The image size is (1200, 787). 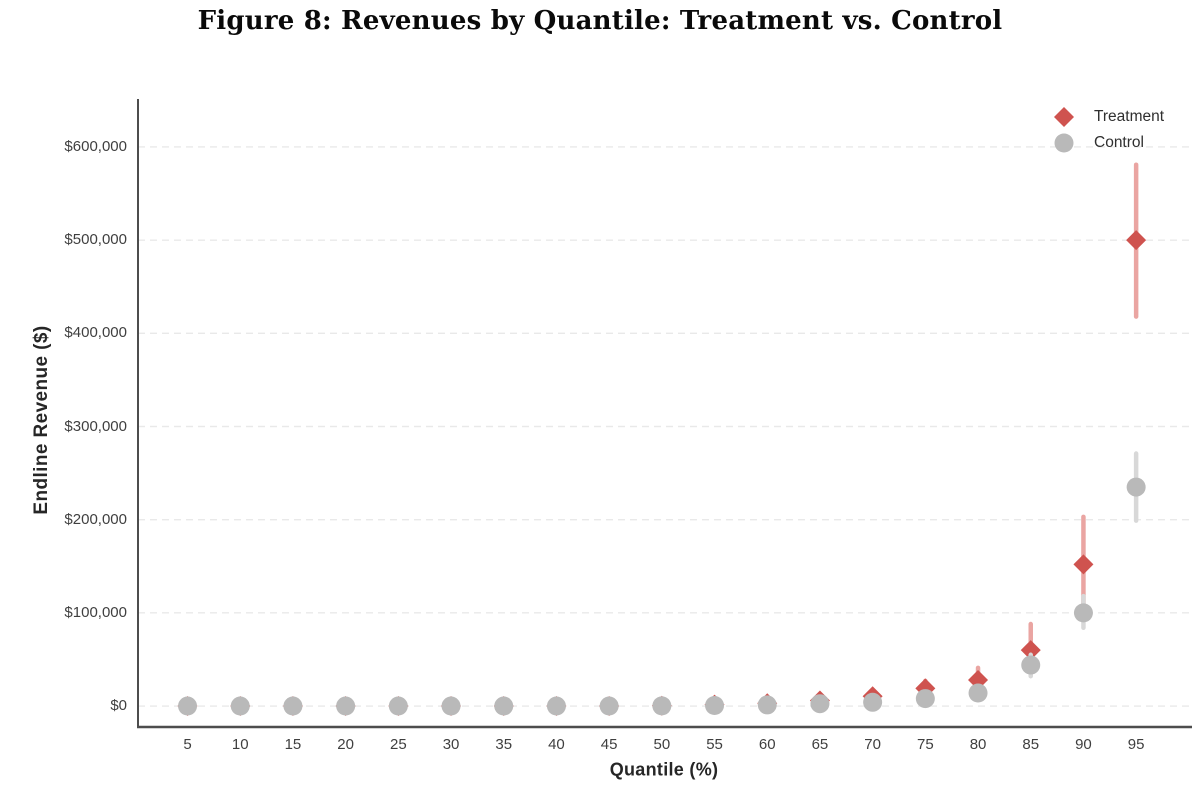 What do you see at coordinates (872, 744) in the screenshot?
I see `x-tick-label: 70` at bounding box center [872, 744].